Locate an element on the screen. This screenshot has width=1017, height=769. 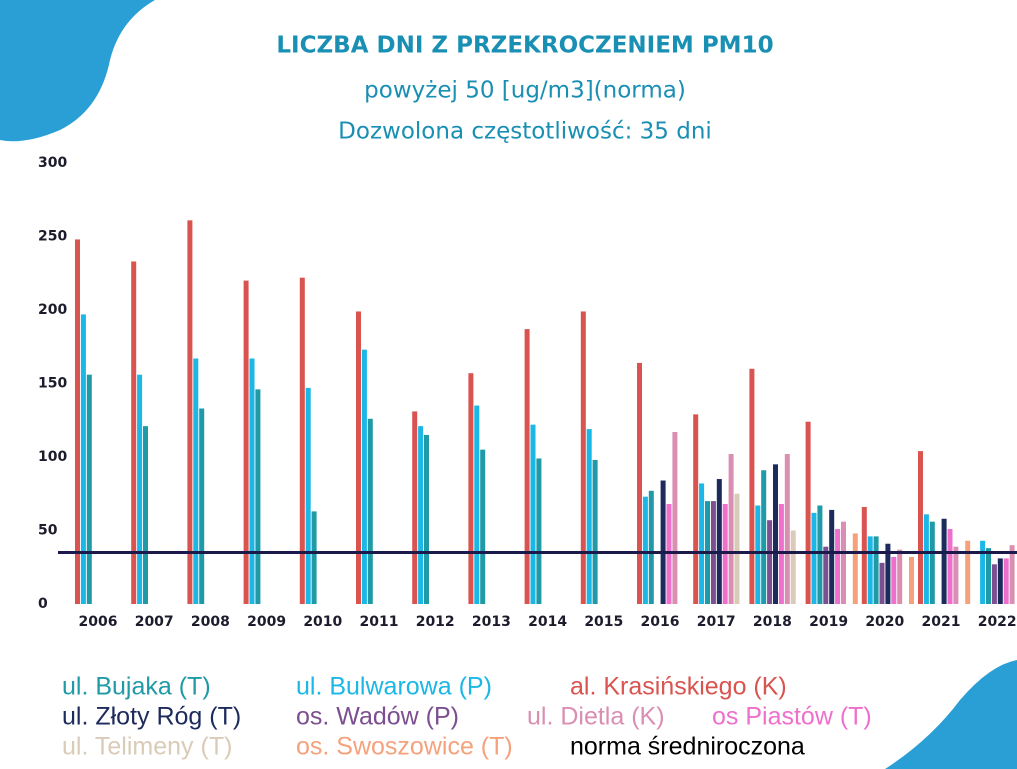
x-tick-label: 2017 is located at coordinates (716, 622).